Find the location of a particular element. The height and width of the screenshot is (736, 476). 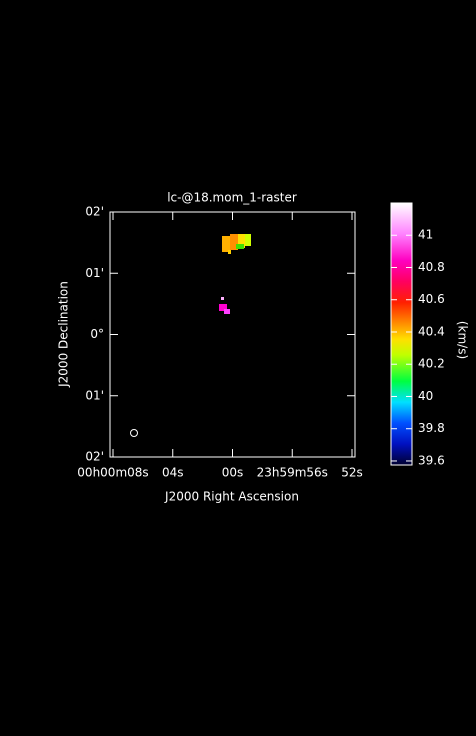

x-tick-label: 52s is located at coordinates (352, 473).